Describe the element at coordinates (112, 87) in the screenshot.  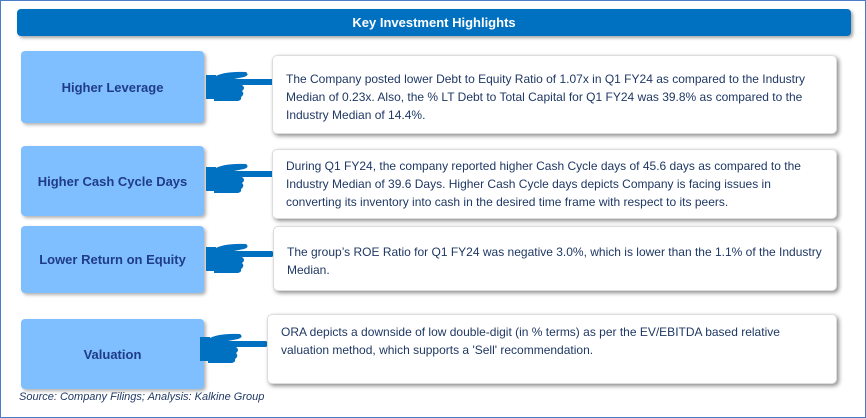
I see `highlight-label-leverage: Higher Leverage` at that location.